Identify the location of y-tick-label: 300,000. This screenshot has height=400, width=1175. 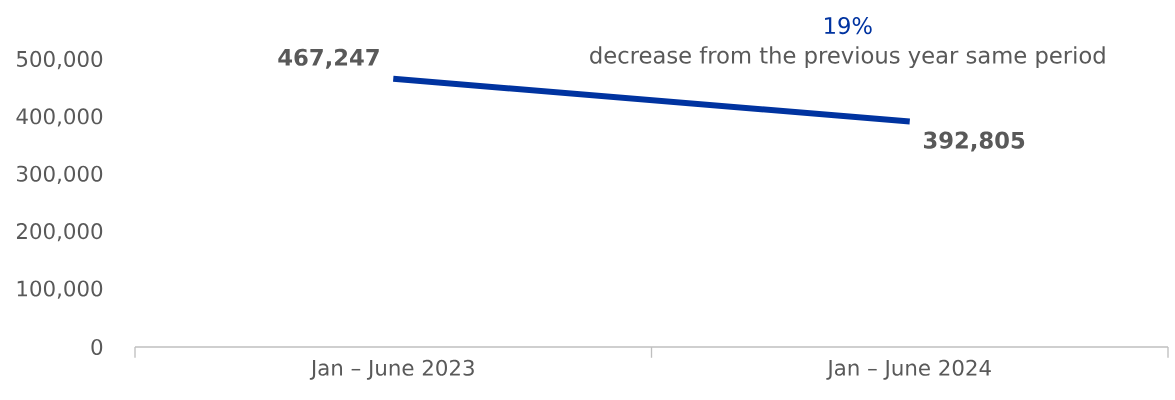
(60, 174).